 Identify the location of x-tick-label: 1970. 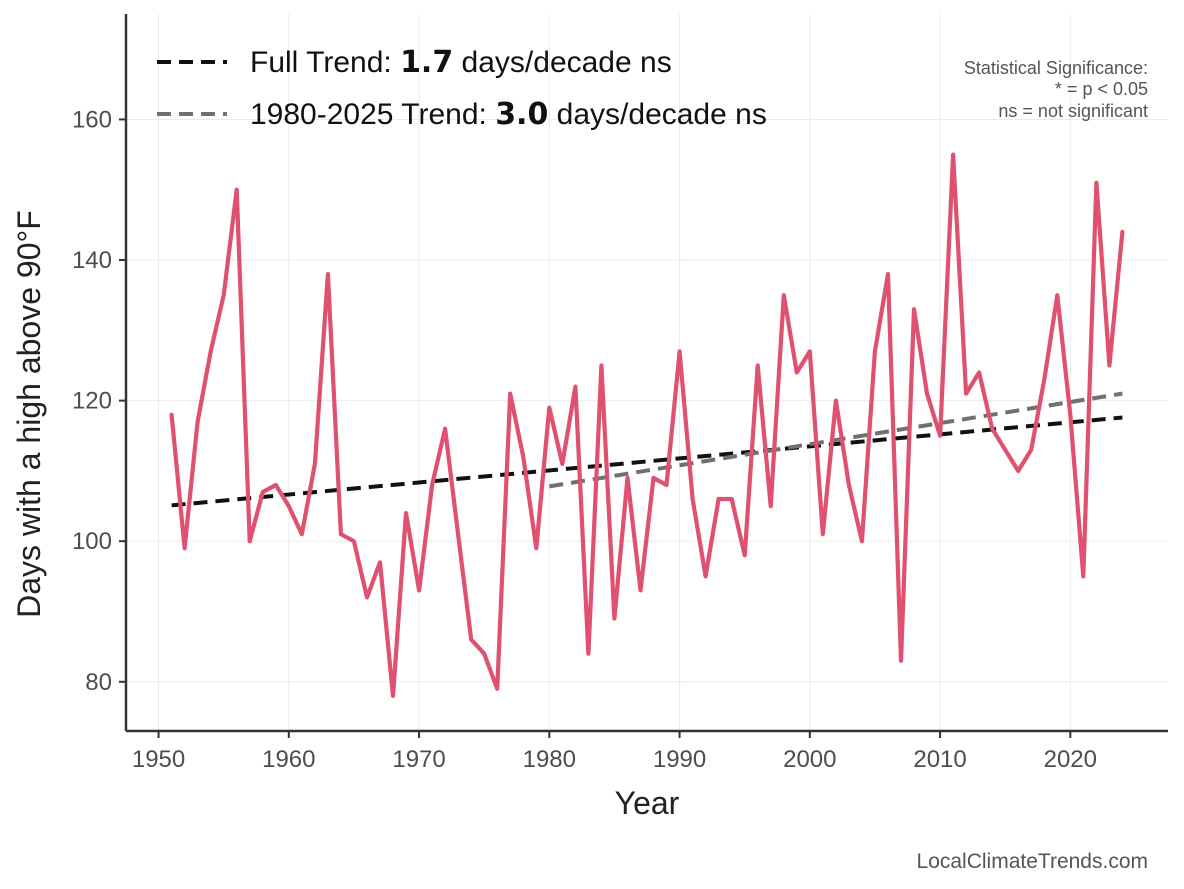
(418, 759).